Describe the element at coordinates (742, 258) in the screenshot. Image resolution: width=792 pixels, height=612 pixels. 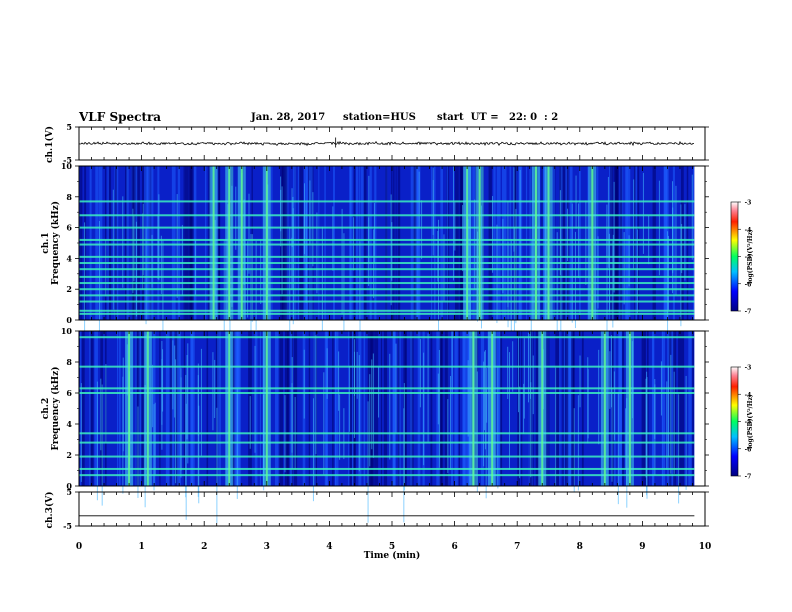
I see `colorbar-1: -3 -4 -5 -6 -7 log(PSD)(V²/Hz)` at that location.